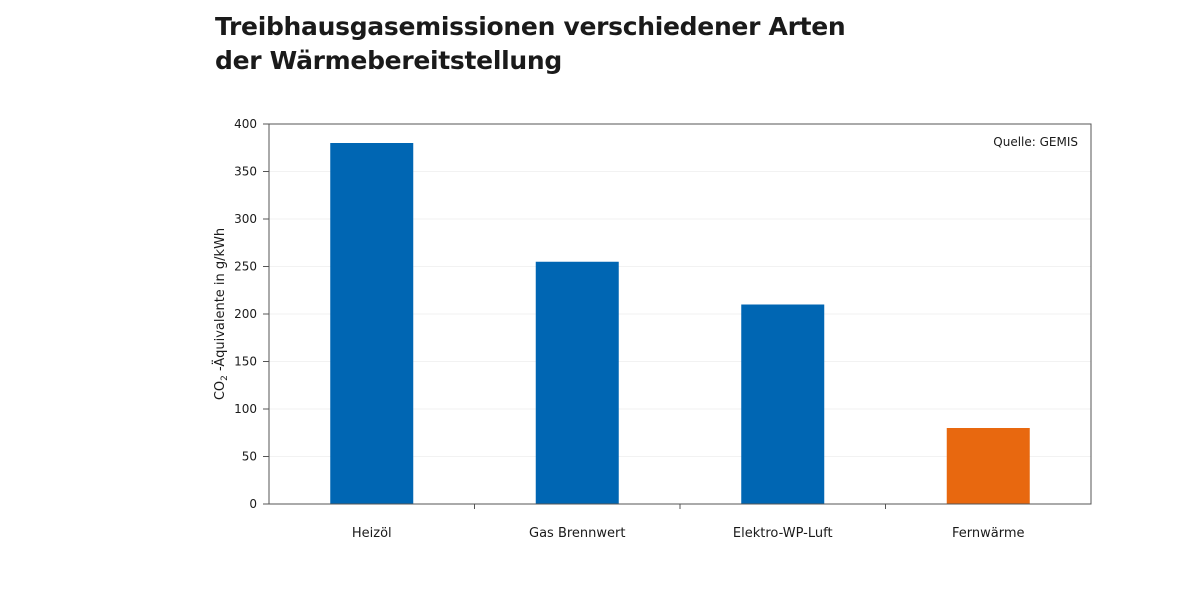 Image resolution: width=1200 pixels, height=600 pixels. I want to click on y-axis-ticks: 0 50 100 150 200 250 300 350 400, so click(251, 314).